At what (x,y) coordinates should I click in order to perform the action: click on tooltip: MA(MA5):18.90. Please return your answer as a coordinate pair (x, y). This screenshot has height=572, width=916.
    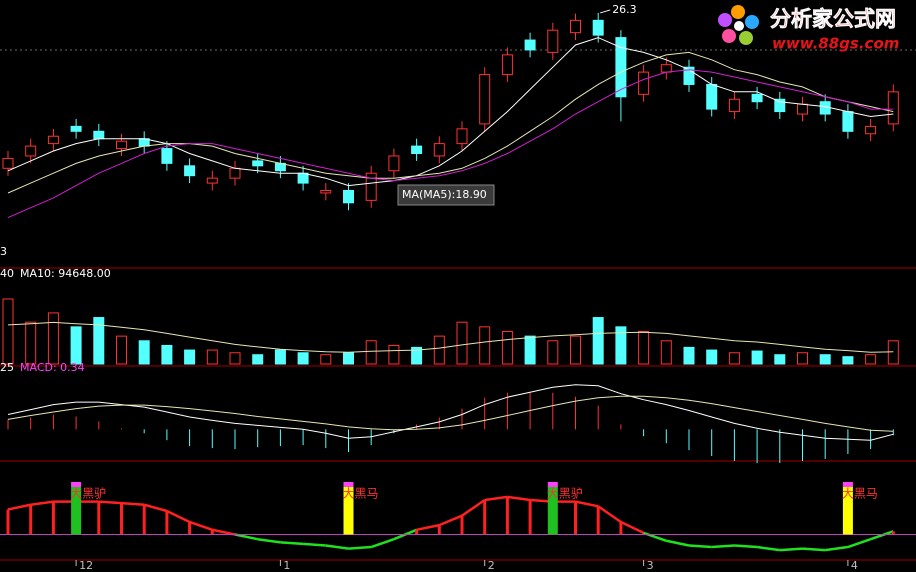
    Looking at the image, I should click on (444, 194).